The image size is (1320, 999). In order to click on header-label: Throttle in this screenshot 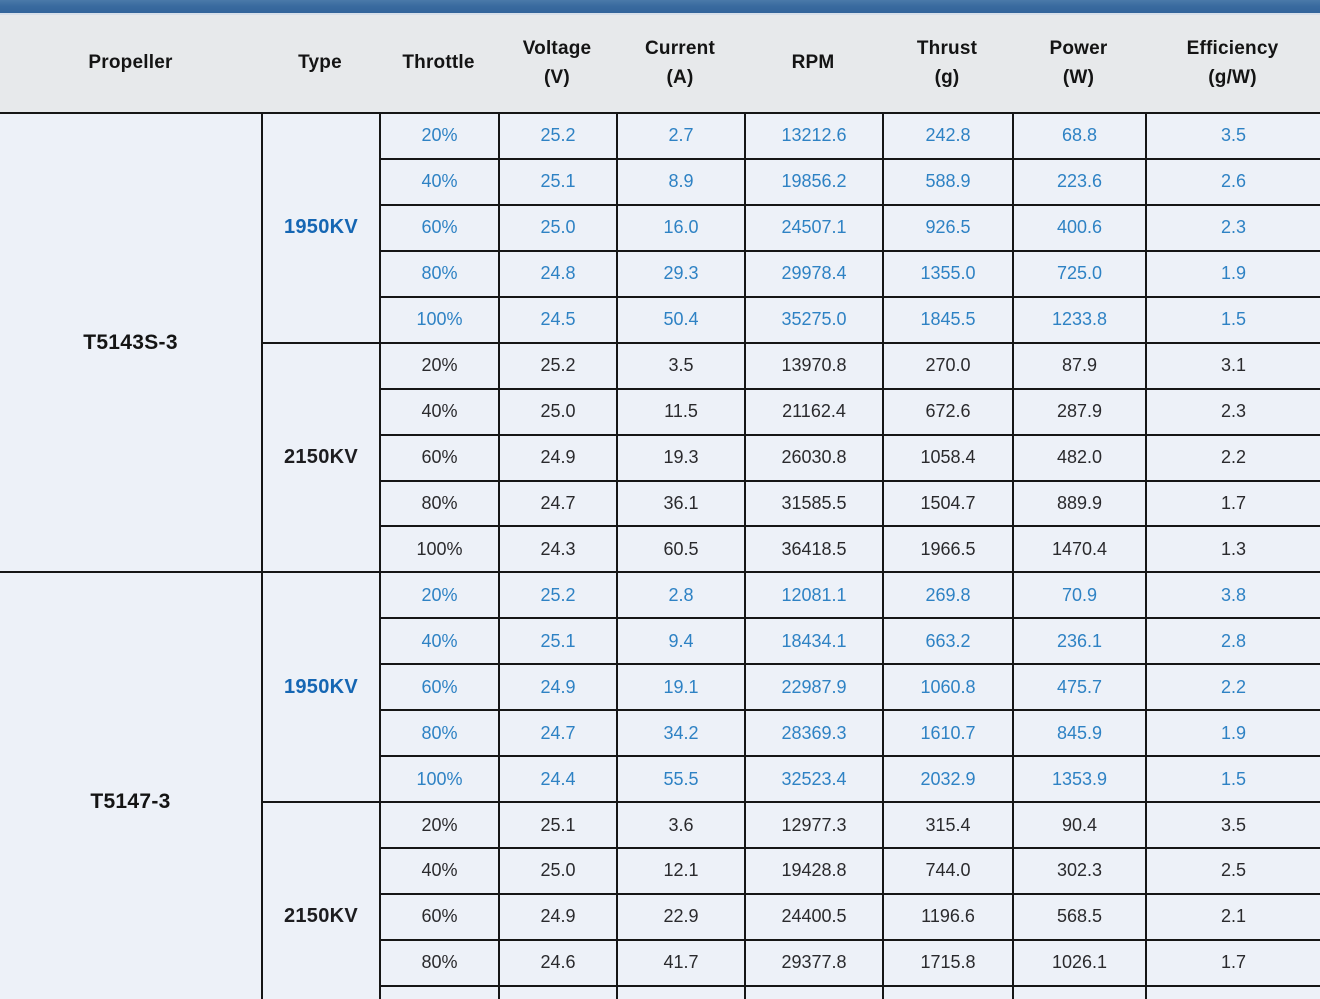, I will do `click(438, 63)`.